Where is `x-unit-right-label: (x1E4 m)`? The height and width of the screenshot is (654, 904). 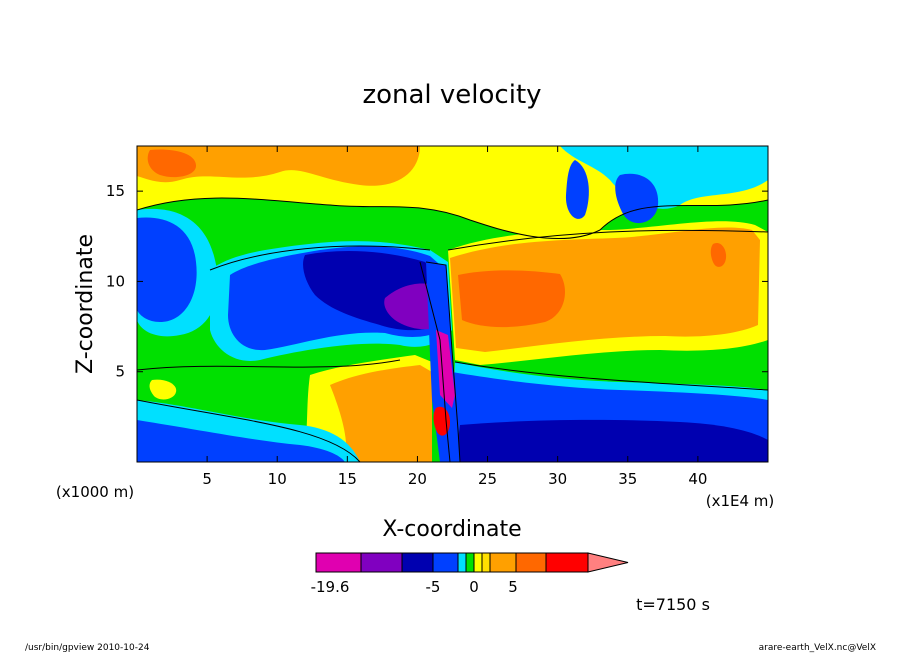
x-unit-right-label: (x1E4 m) is located at coordinates (740, 501).